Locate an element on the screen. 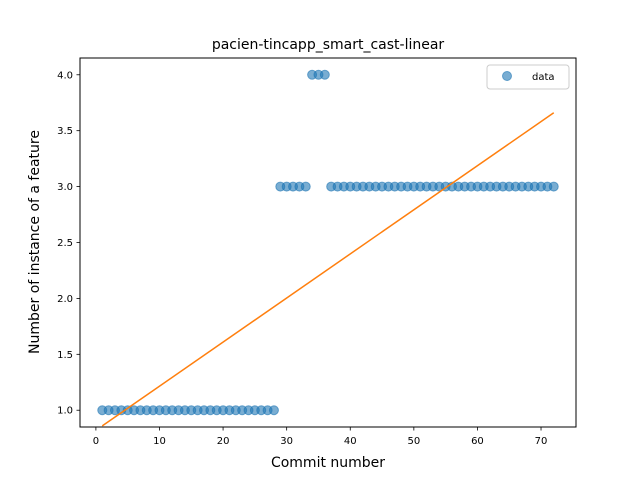 The image size is (640, 480). x-axis-label: Commit number is located at coordinates (328, 463).